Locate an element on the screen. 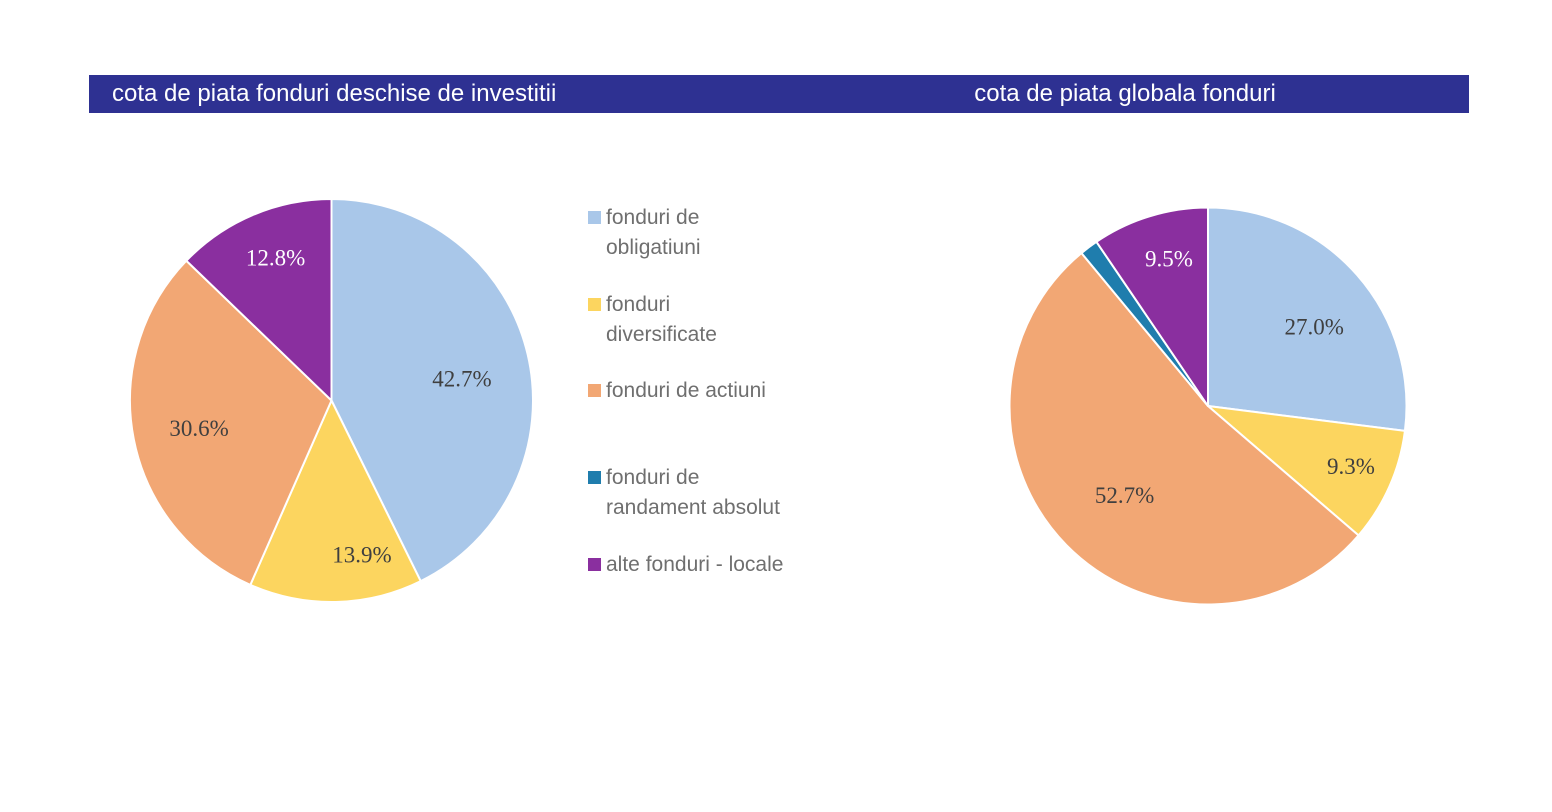  right-chart-title: cota de piata globala fonduri is located at coordinates (1125, 93).